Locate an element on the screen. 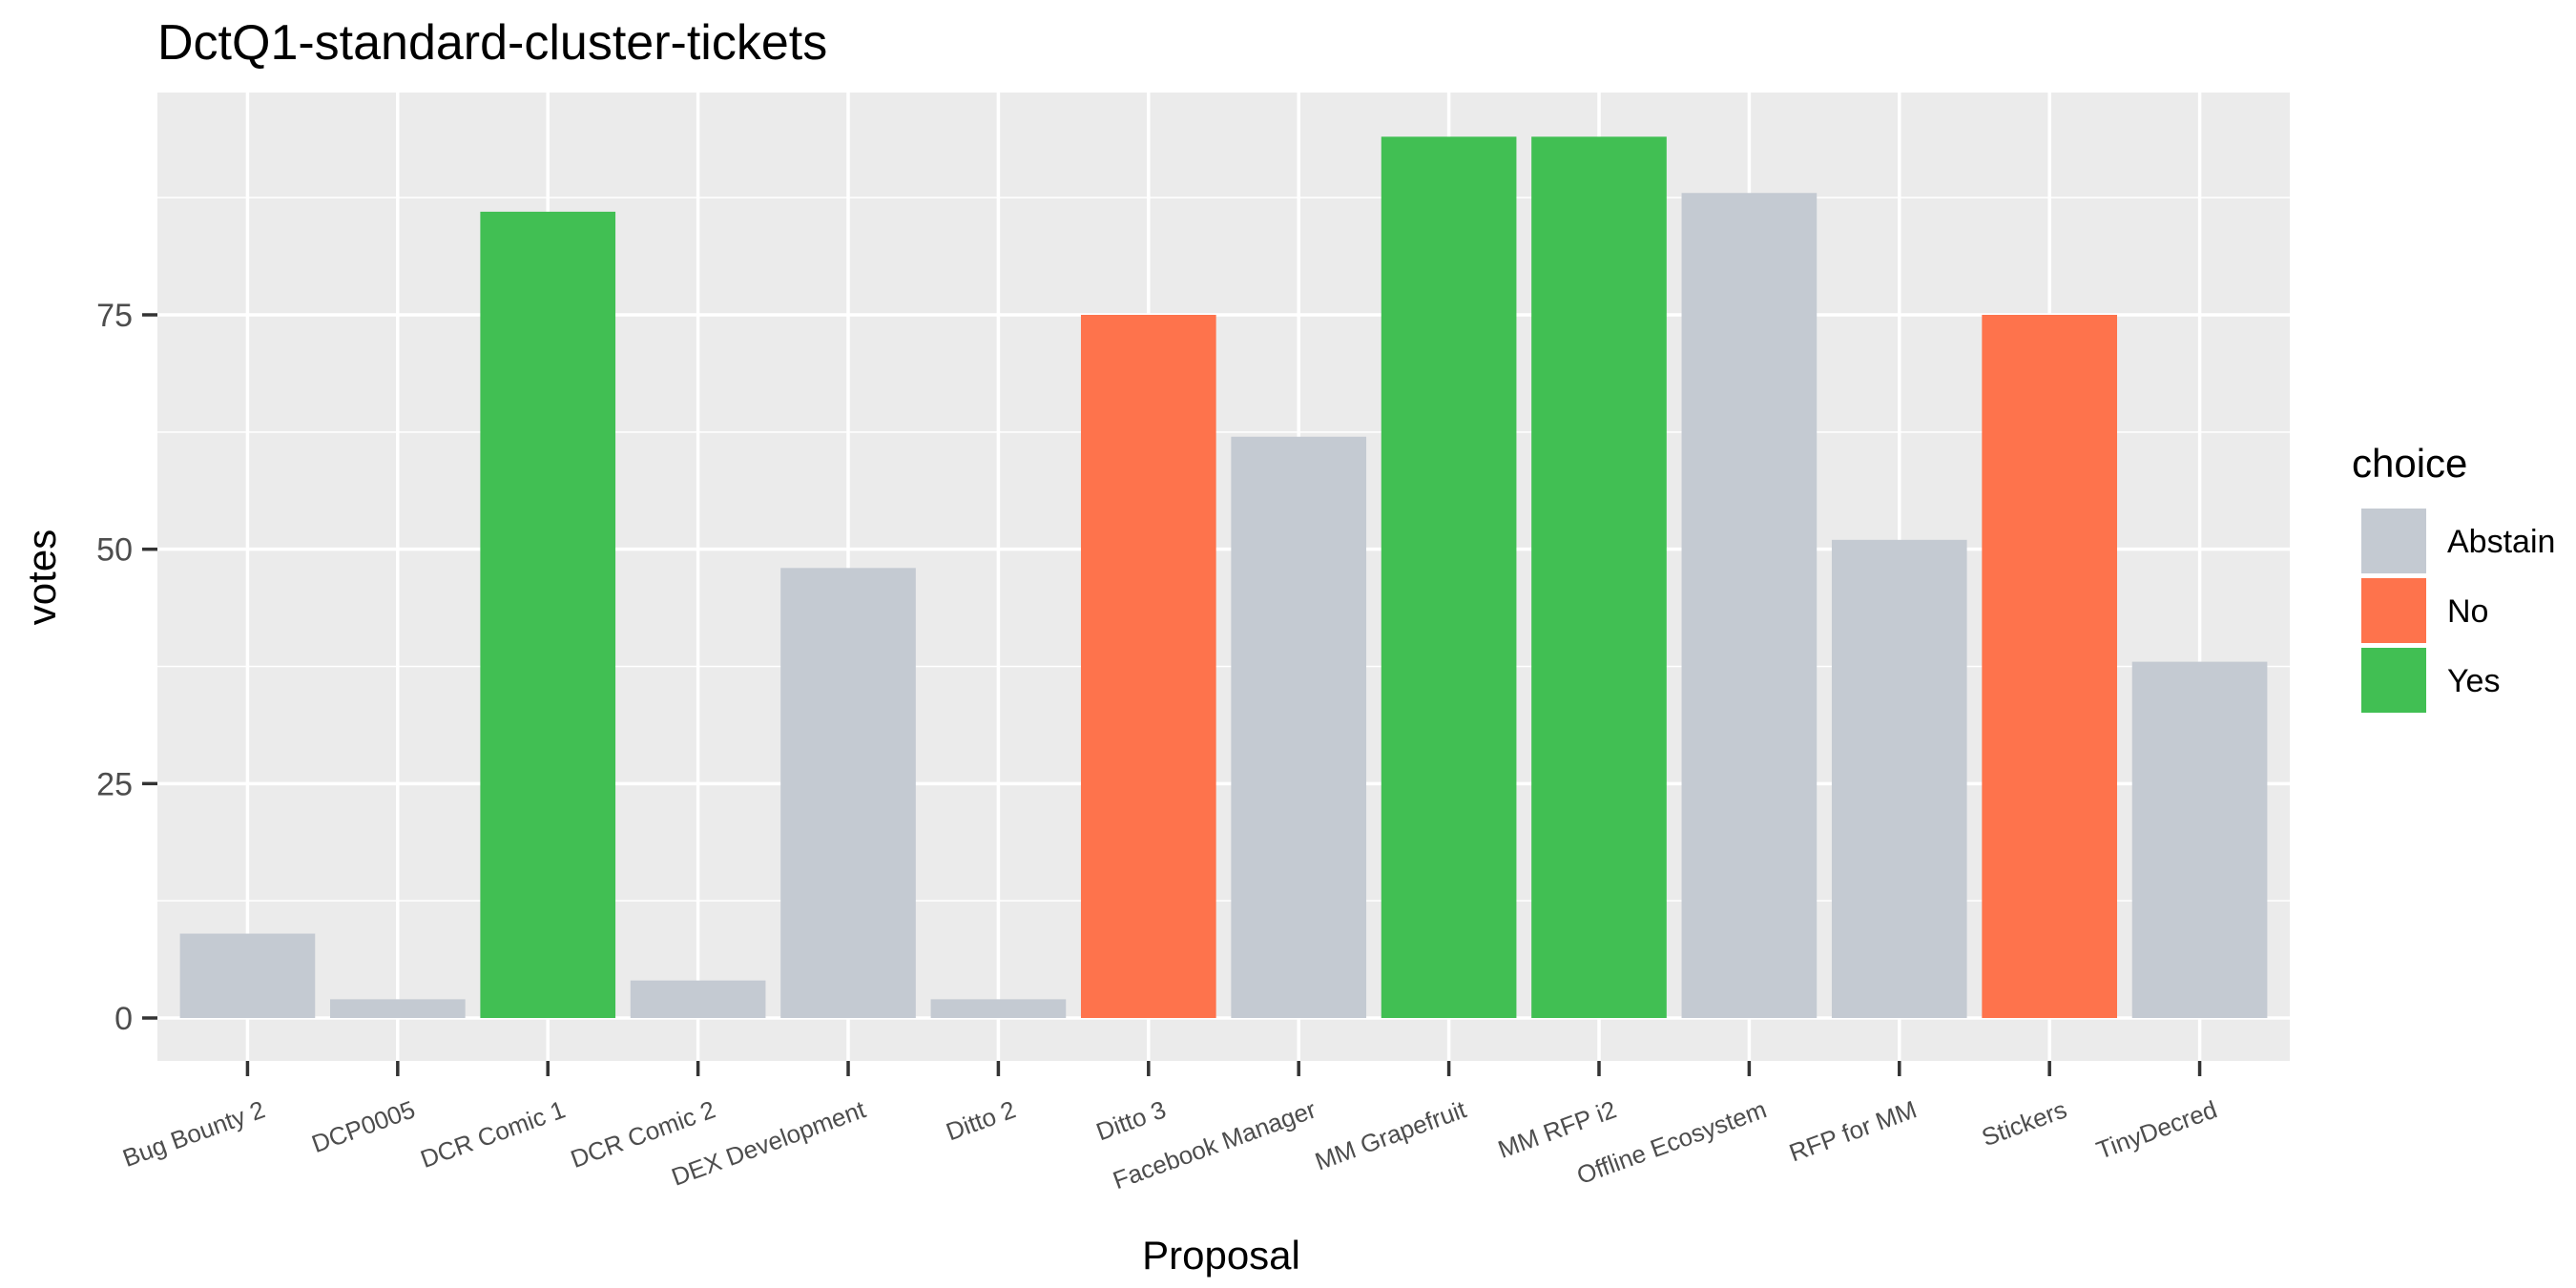 This screenshot has width=2576, height=1288. legend-label-no: No is located at coordinates (2467, 611).